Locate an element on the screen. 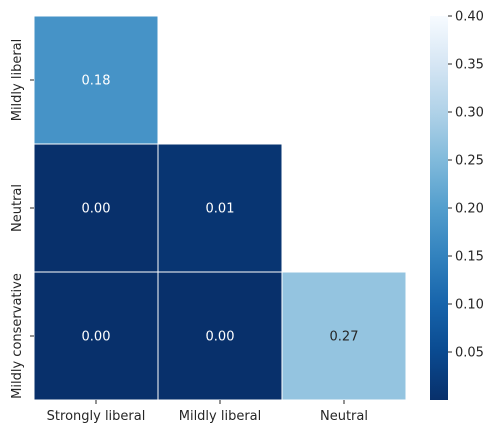 This screenshot has height=438, width=498. colorbar-tick-label: 0.05 is located at coordinates (469, 353).